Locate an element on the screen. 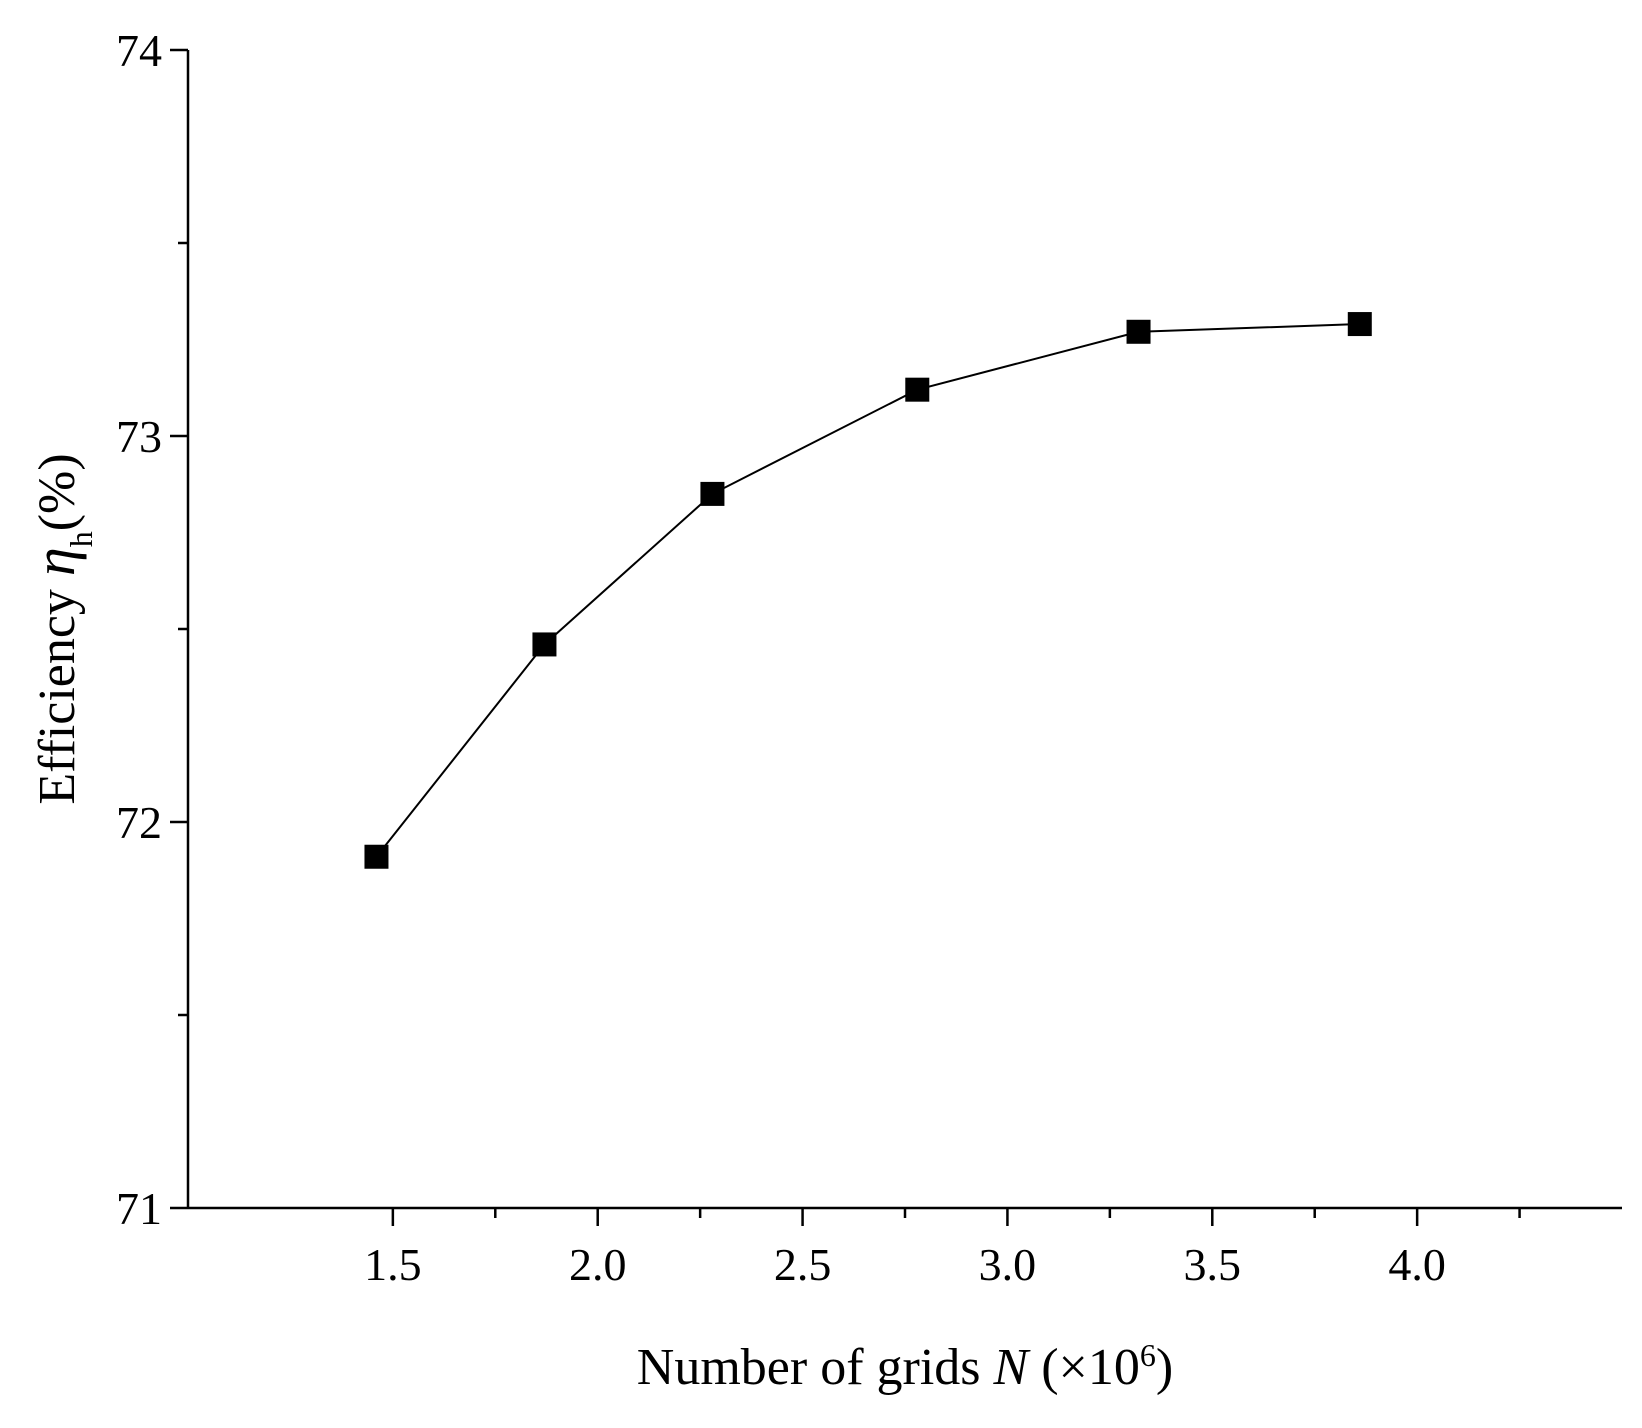 The width and height of the screenshot is (1642, 1428). x-tick-label: 4.0 is located at coordinates (1417, 1264).